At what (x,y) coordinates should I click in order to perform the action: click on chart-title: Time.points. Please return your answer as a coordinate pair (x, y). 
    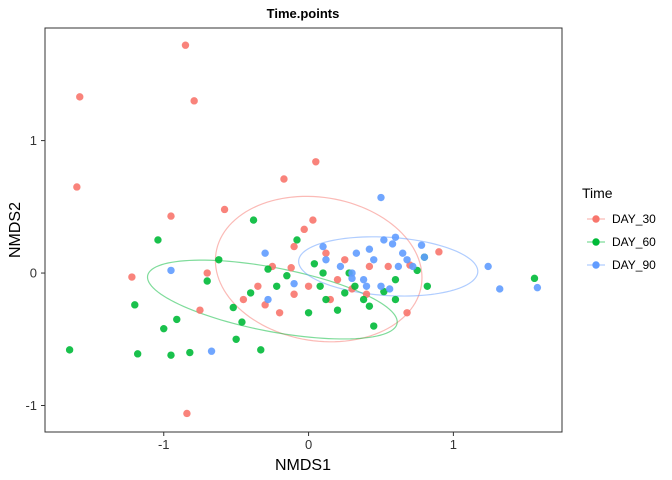
    Looking at the image, I should click on (303, 13).